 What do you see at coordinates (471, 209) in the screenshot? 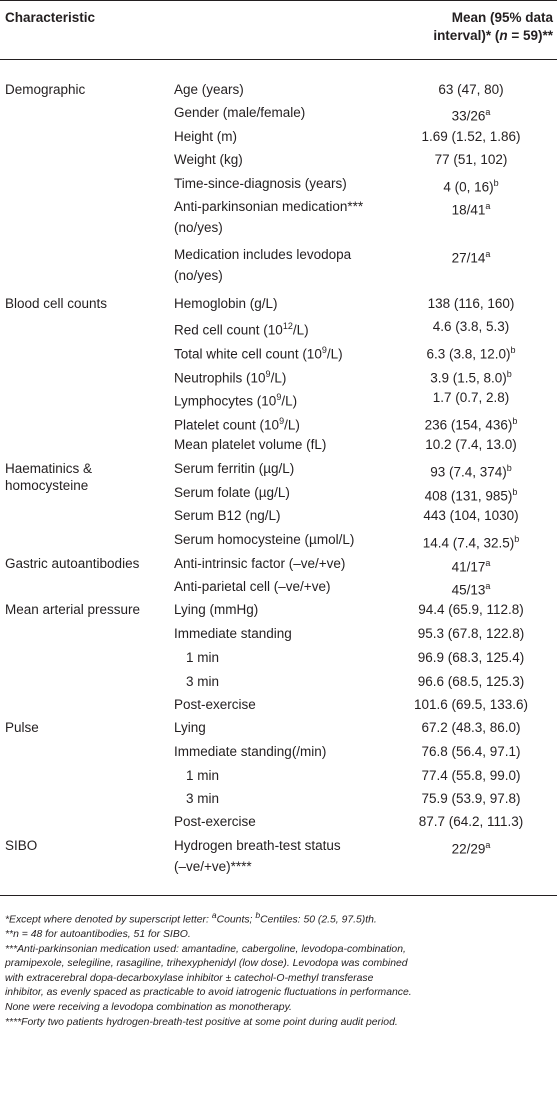
I see `row-value: 18/41a` at bounding box center [471, 209].